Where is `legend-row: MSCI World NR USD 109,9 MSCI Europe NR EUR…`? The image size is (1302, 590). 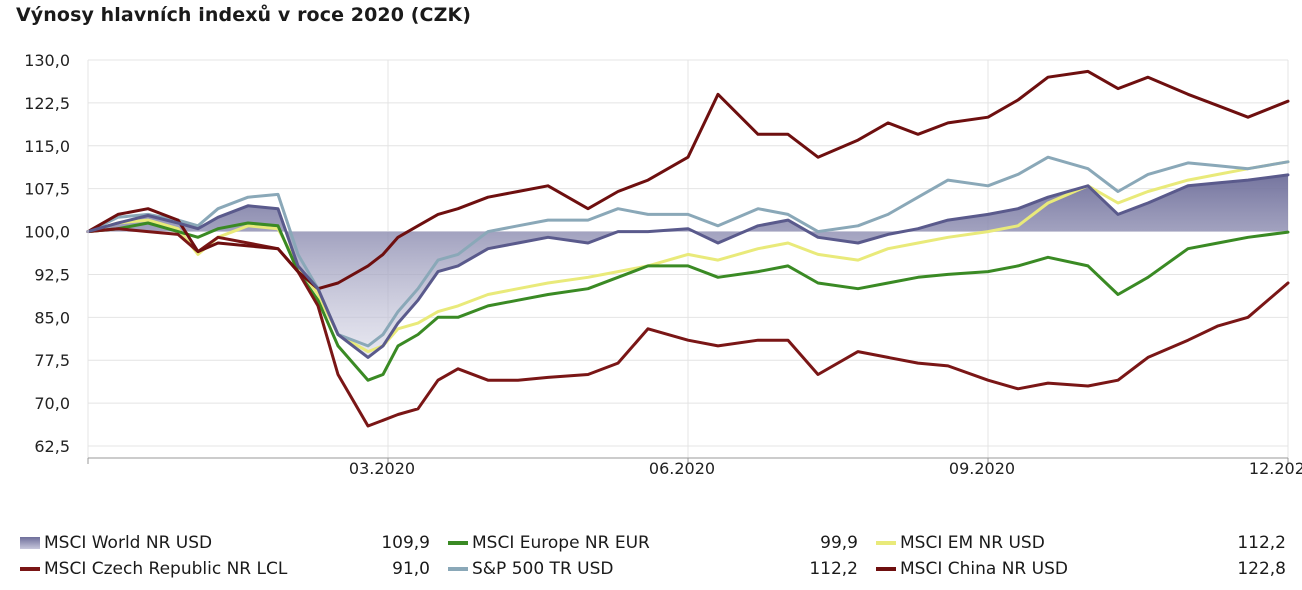 legend-row: MSCI World NR USD 109,9 MSCI Europe NR EUR… is located at coordinates (656, 543).